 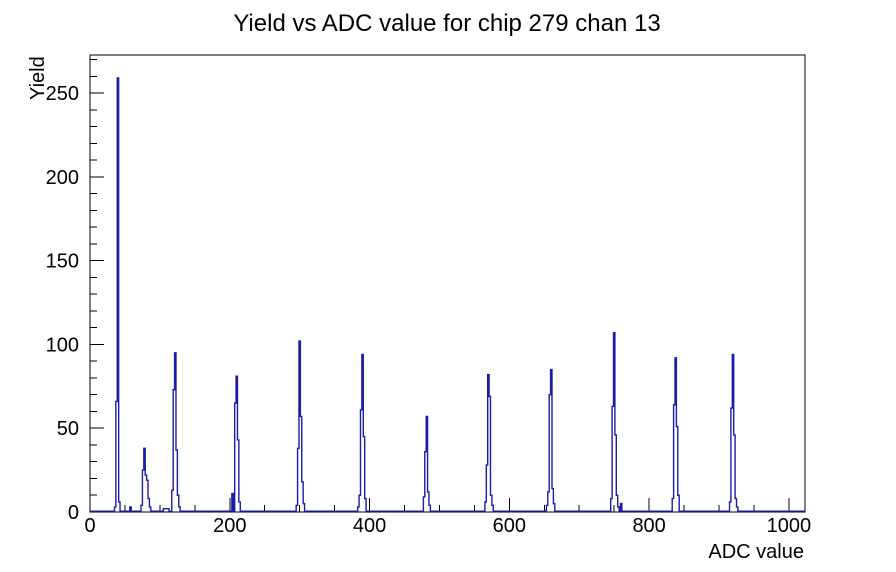 What do you see at coordinates (62, 345) in the screenshot?
I see `y-tick-label: 100` at bounding box center [62, 345].